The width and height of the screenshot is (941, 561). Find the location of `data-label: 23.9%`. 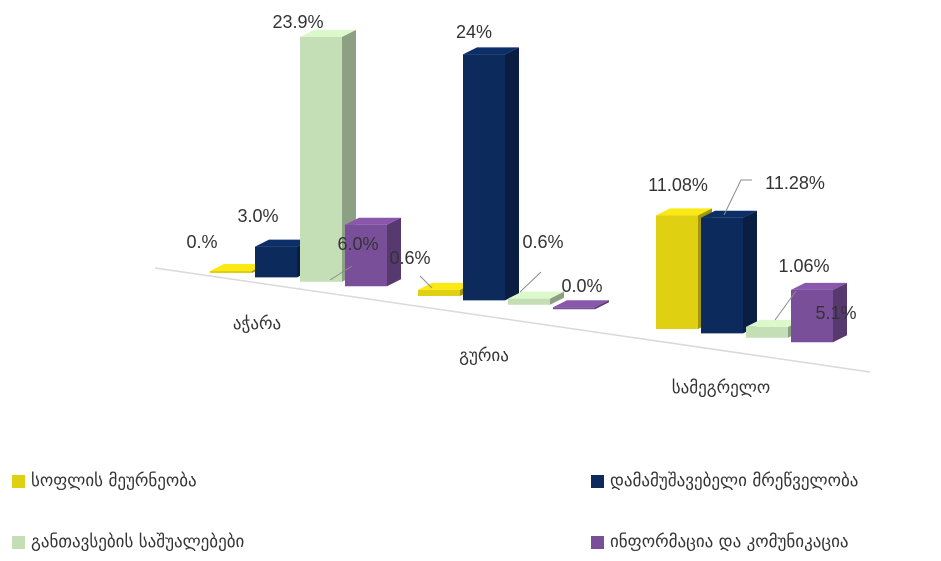

data-label: 23.9% is located at coordinates (297, 22).